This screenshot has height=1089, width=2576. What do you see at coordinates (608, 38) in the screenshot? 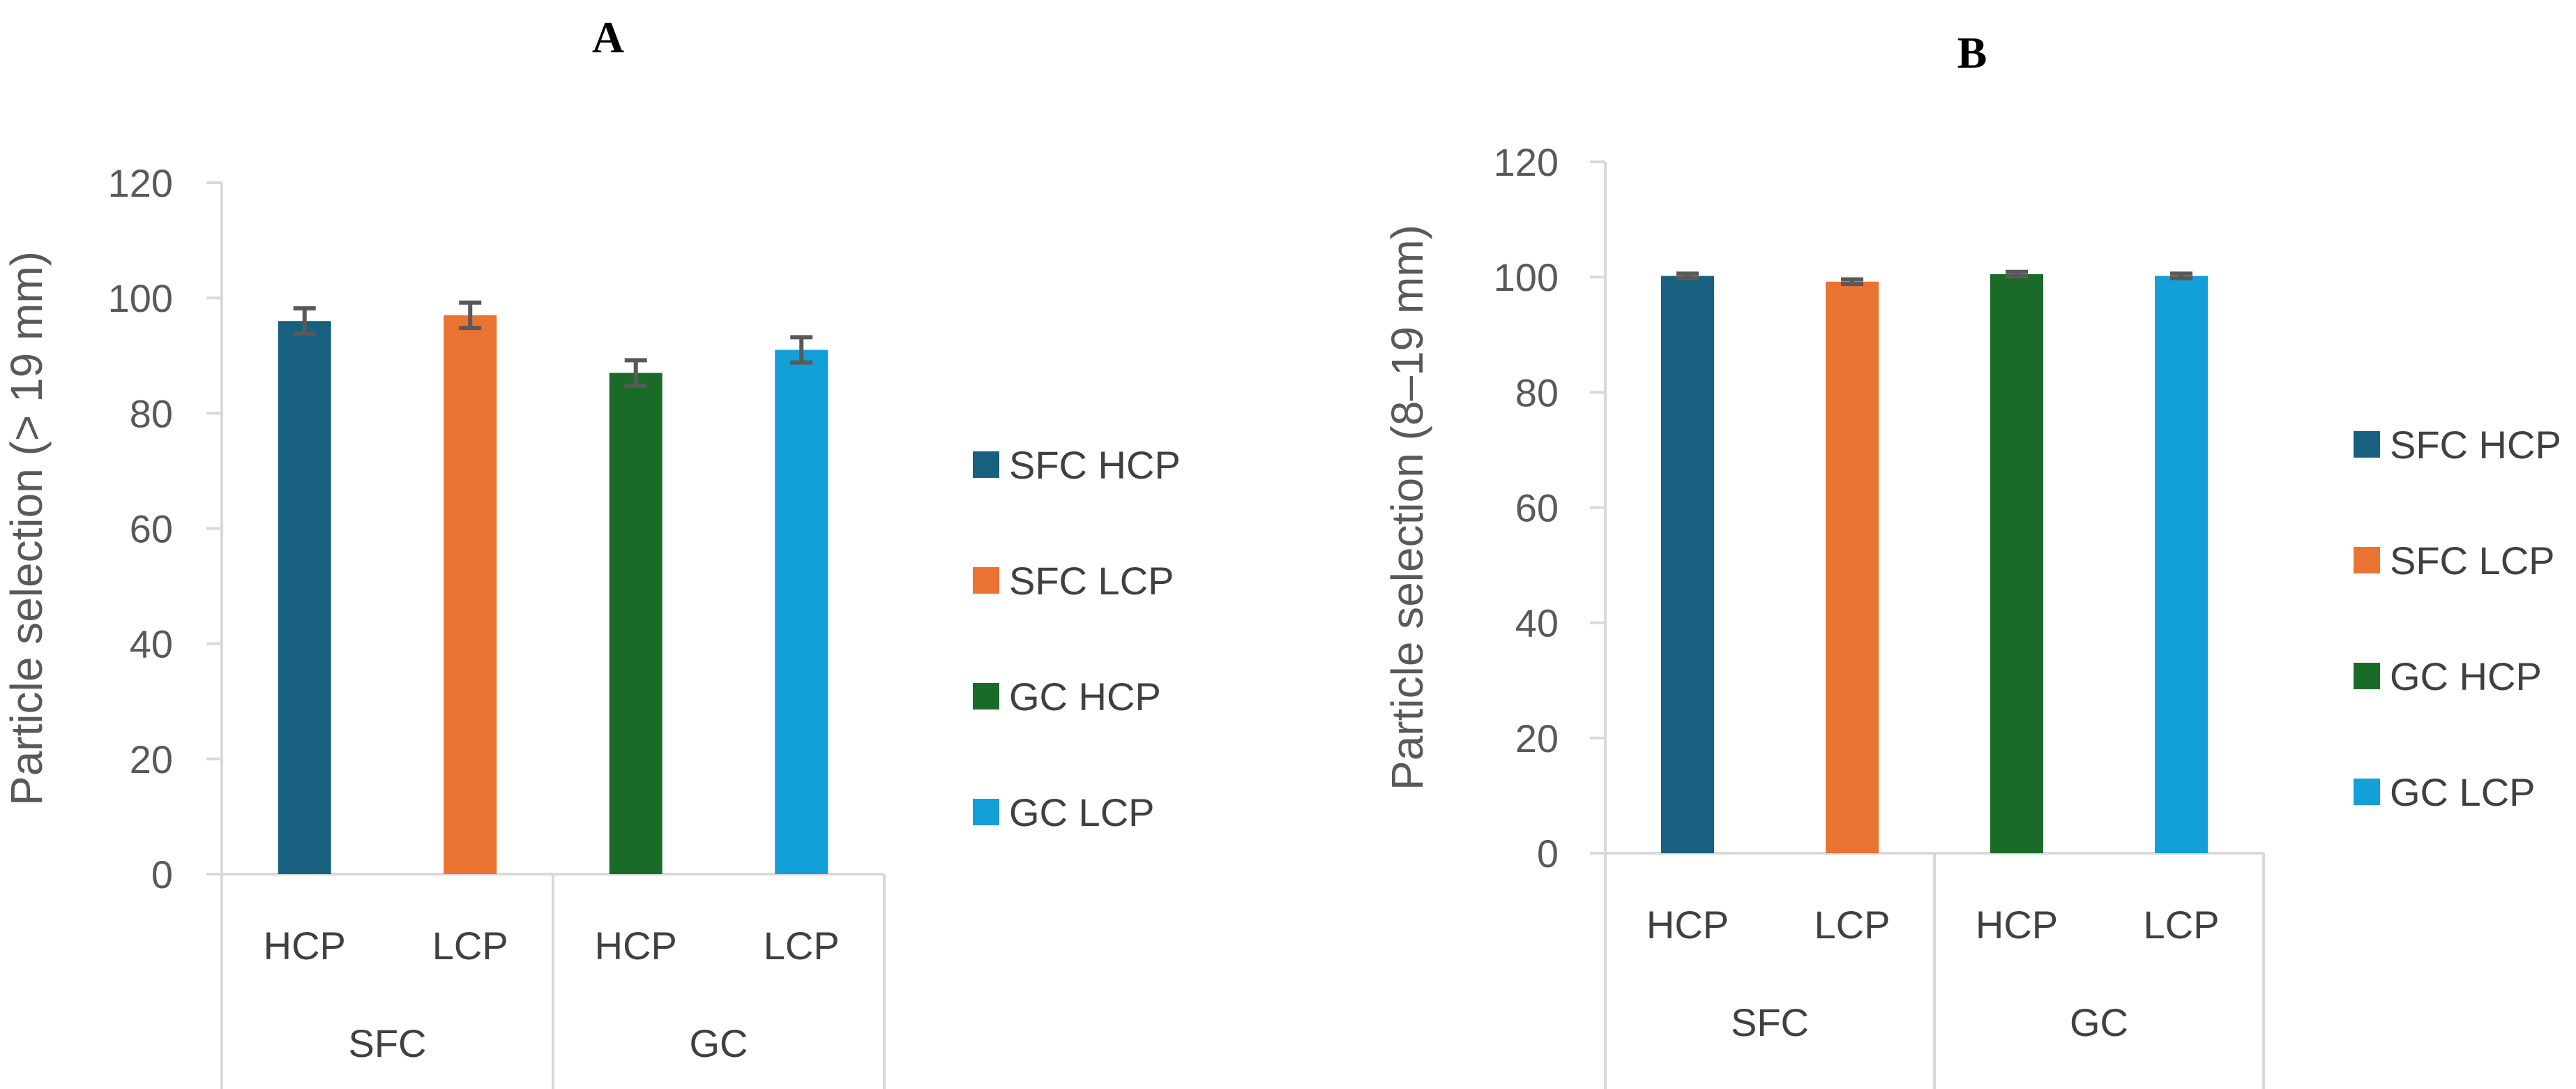
I see `panel-letter: A` at bounding box center [608, 38].